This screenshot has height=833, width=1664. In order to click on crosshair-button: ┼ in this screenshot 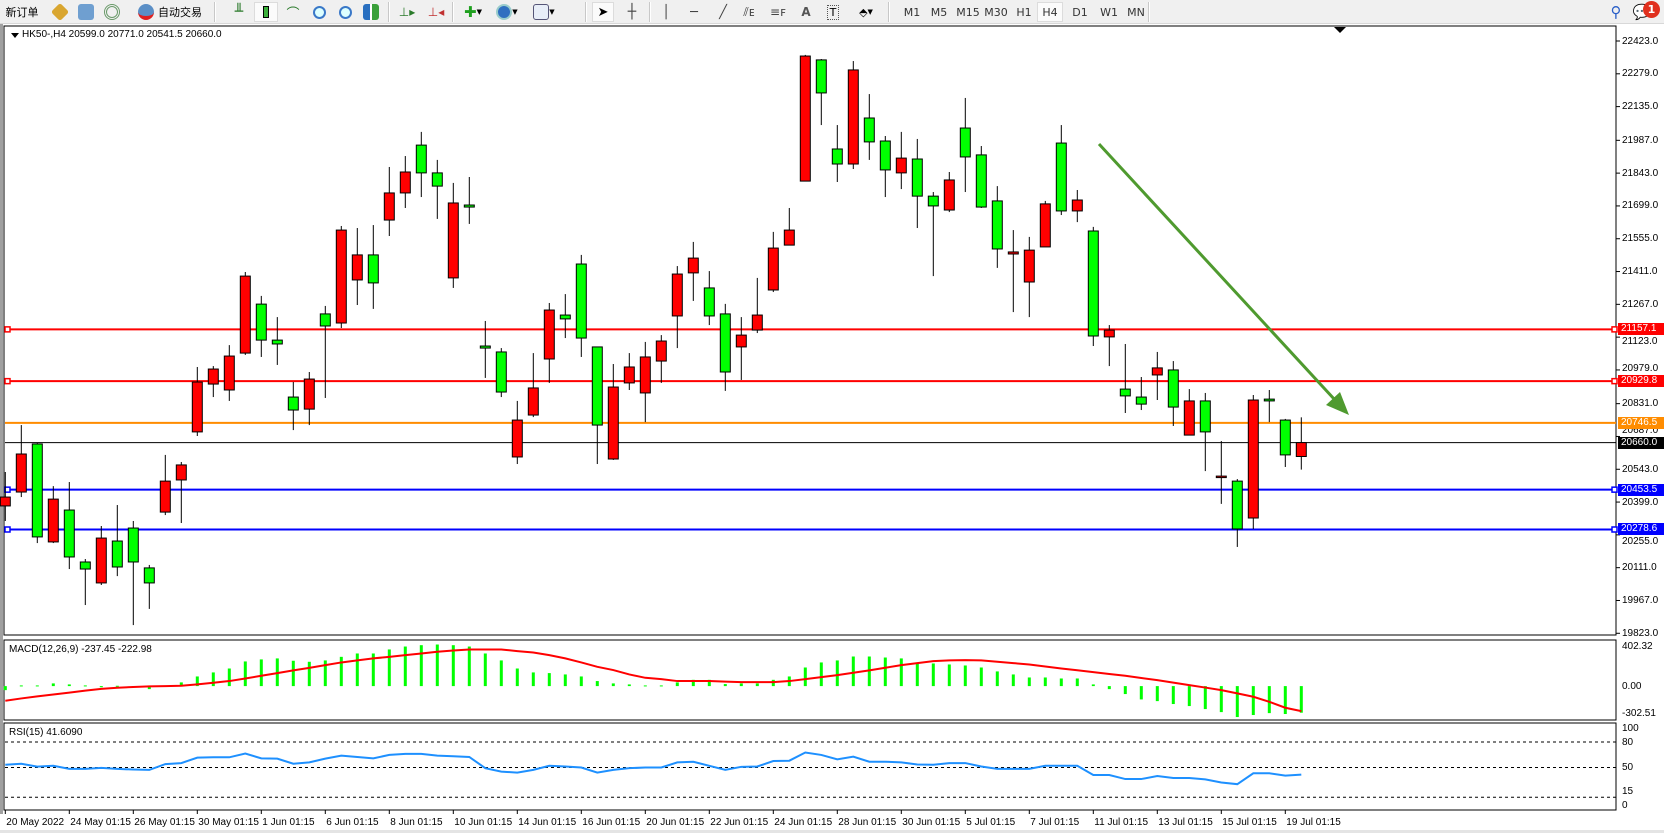, I will do `click(632, 12)`.